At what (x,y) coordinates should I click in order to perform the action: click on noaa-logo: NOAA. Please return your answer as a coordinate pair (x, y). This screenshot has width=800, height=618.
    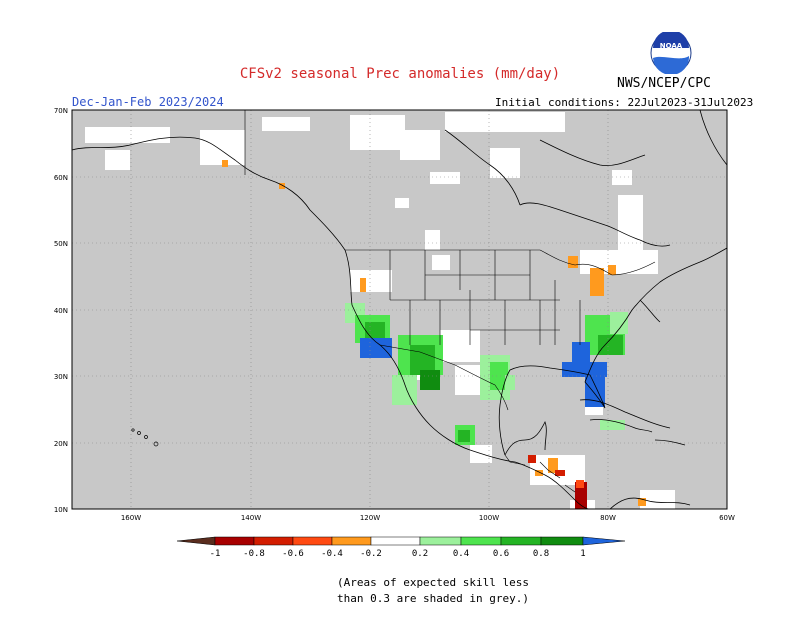
    Looking at the image, I should click on (671, 53).